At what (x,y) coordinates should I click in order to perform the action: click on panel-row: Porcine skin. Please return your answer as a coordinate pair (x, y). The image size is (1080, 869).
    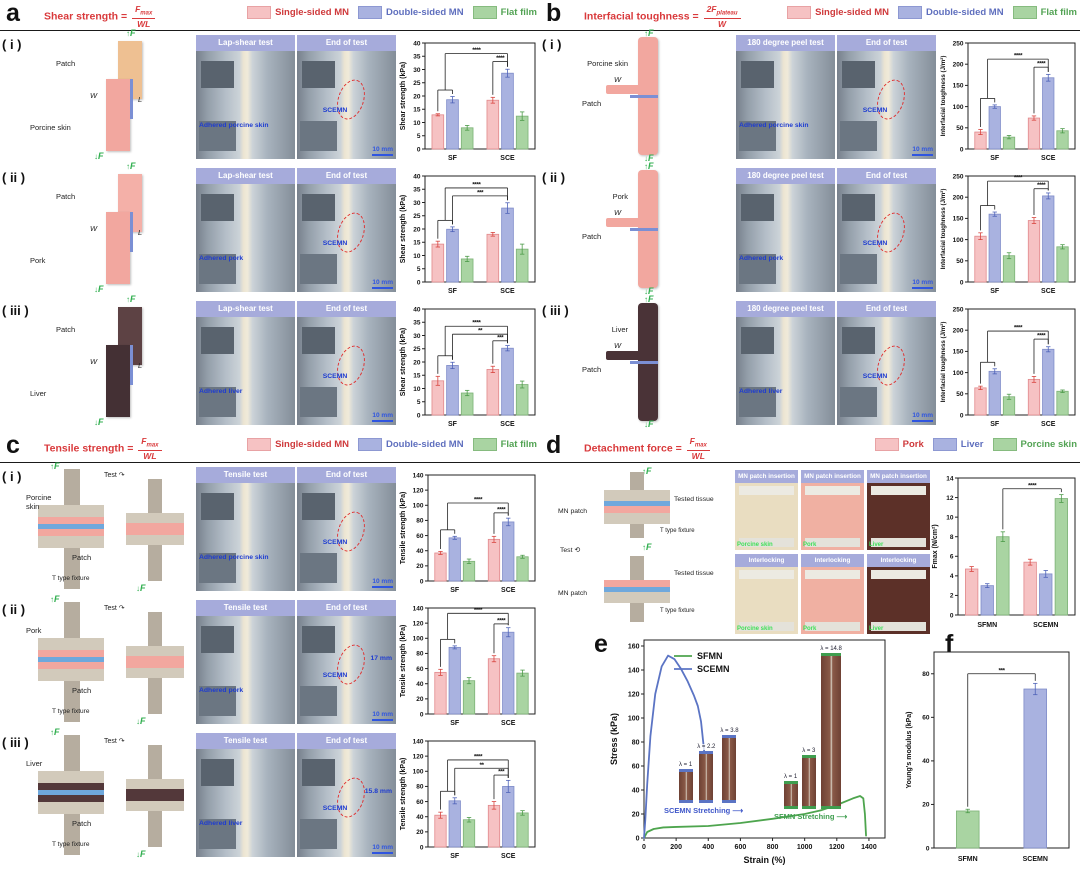
    Looking at the image, I should click on (1034, 444).